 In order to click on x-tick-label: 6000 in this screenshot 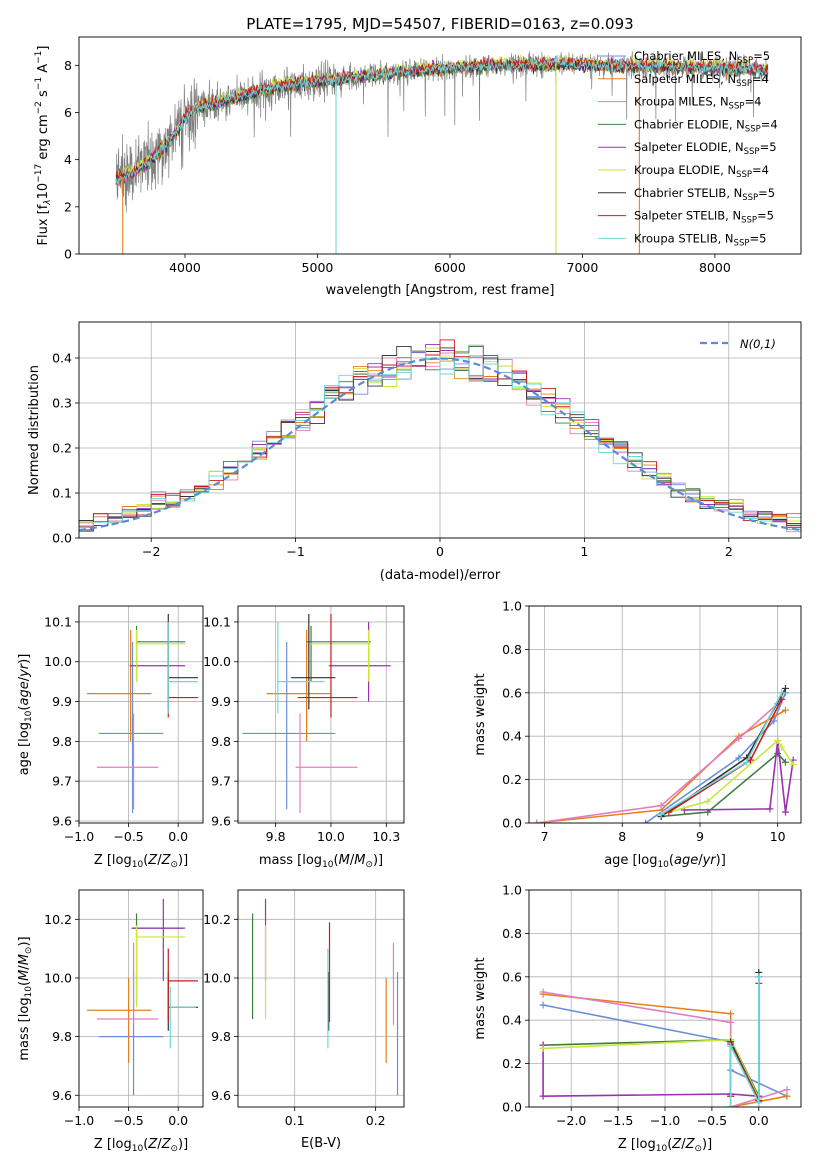, I will do `click(450, 267)`.